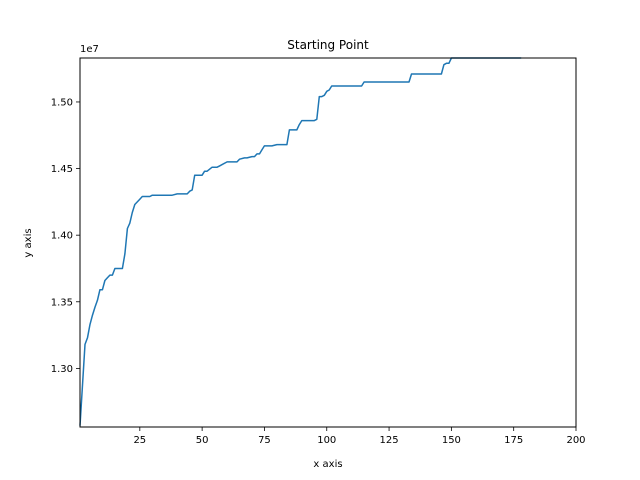  What do you see at coordinates (62, 369) in the screenshot?
I see `y-tick-label: 1.30` at bounding box center [62, 369].